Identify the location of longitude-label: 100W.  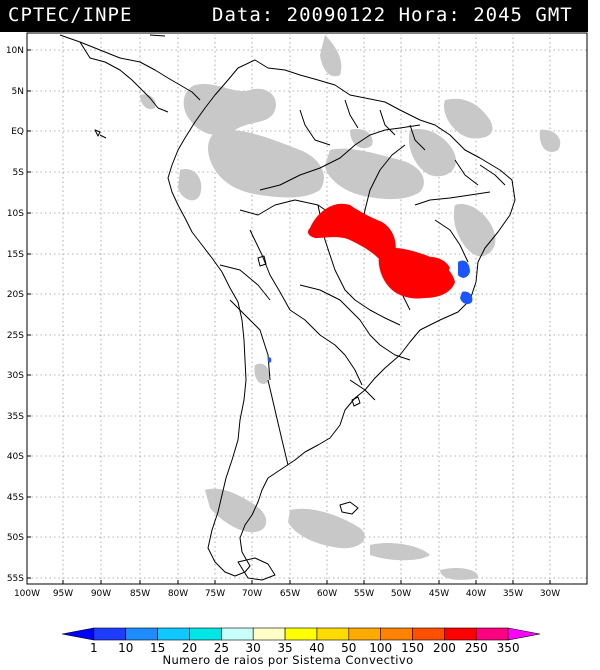
(27, 594).